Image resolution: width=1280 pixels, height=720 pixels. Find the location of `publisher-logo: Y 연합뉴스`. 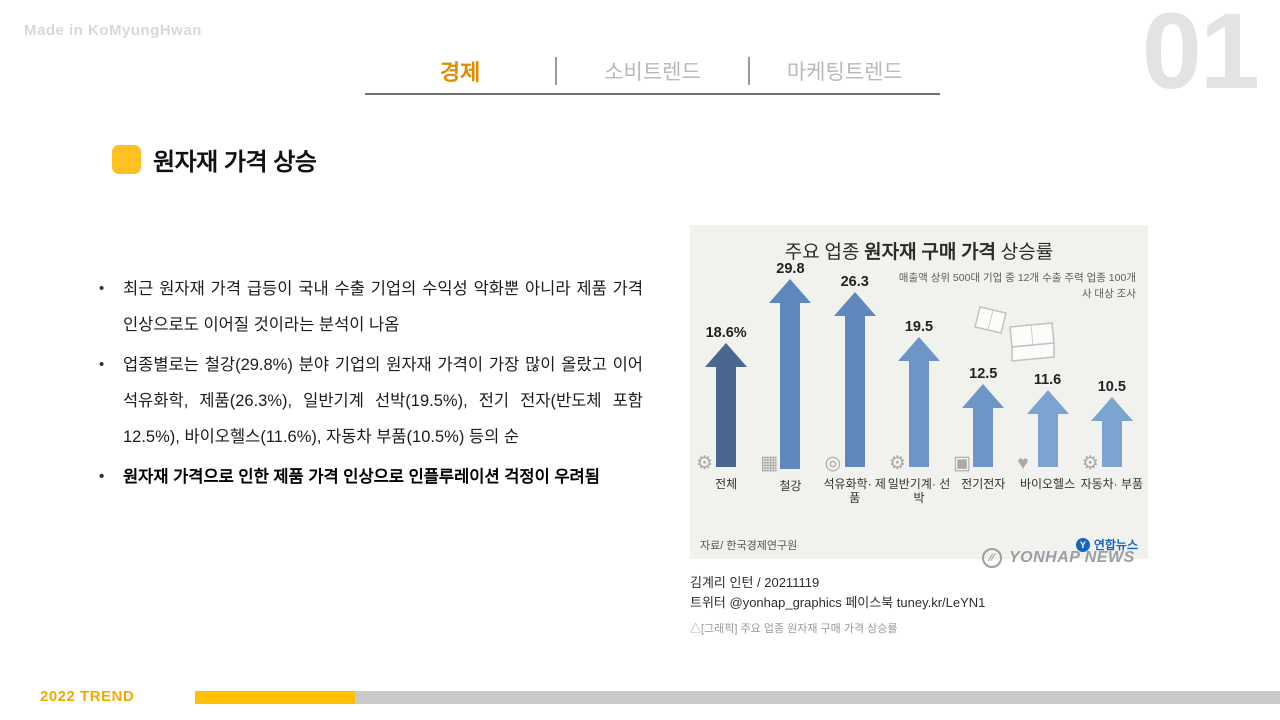

publisher-logo: Y 연합뉴스 is located at coordinates (1106, 544).